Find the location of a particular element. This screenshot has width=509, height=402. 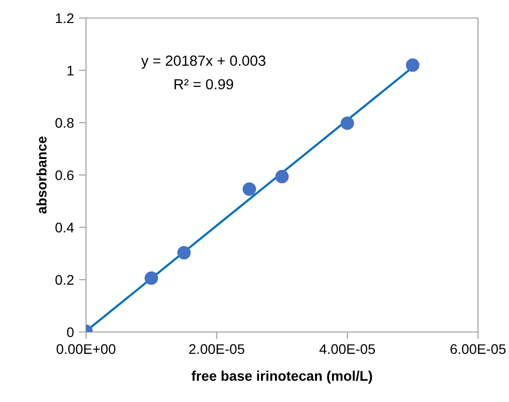

y-tick-label: 0.6 is located at coordinates (64, 175).